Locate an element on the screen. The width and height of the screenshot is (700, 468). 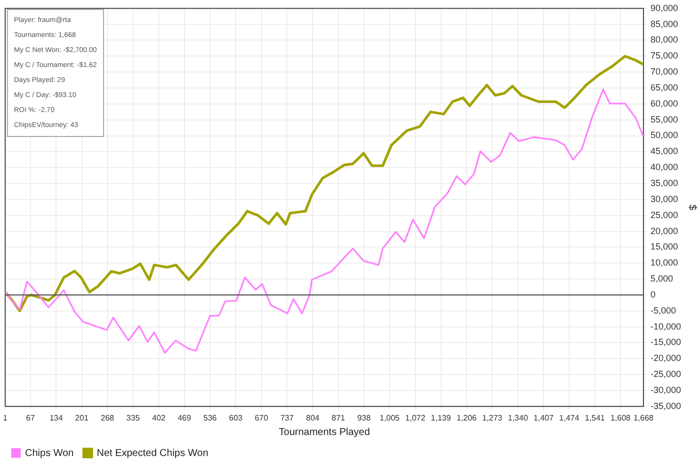
x-tick-label: 1,206 is located at coordinates (467, 417).